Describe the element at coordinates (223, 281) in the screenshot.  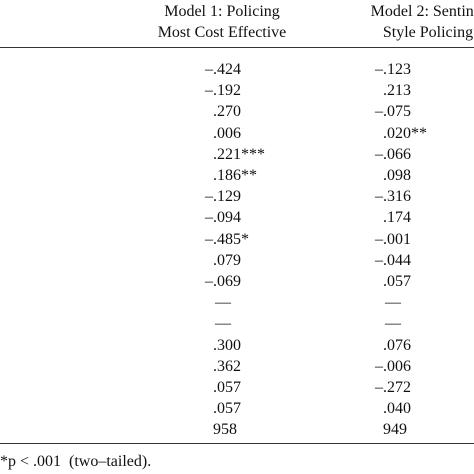
I see `table-cell: –.069` at that location.